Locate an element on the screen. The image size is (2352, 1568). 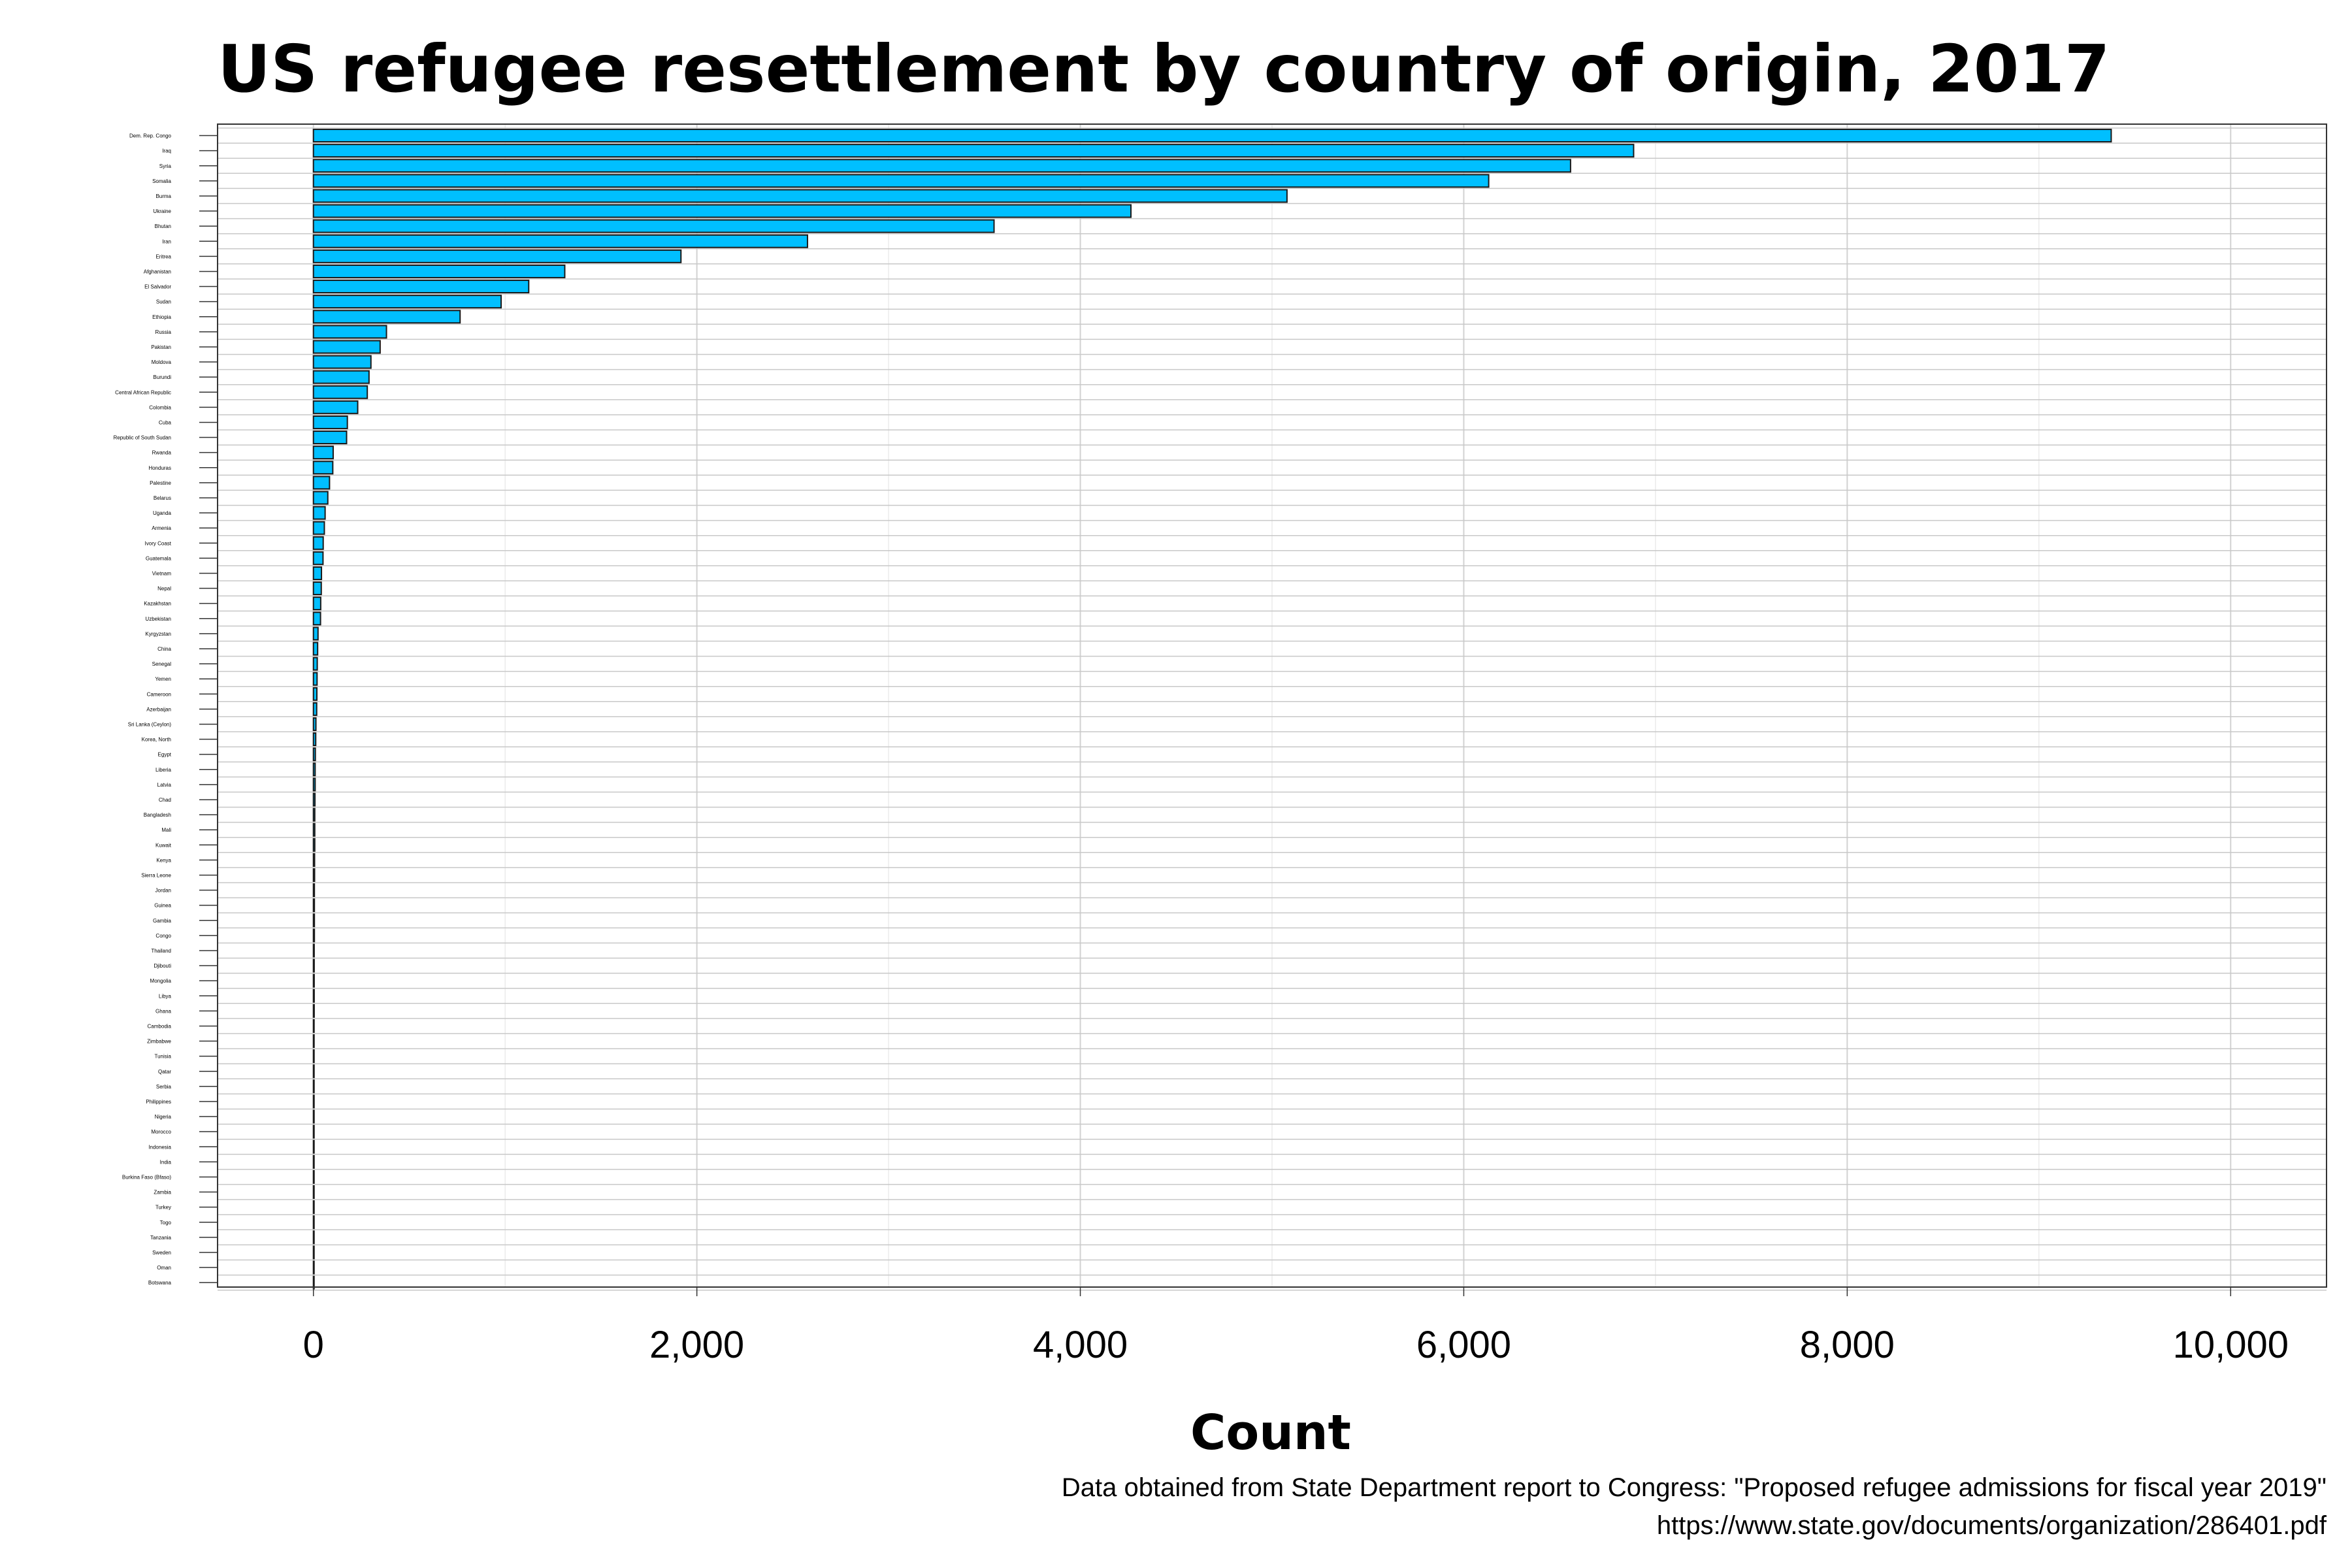
y-tick-label: Senegal is located at coordinates (162, 664).